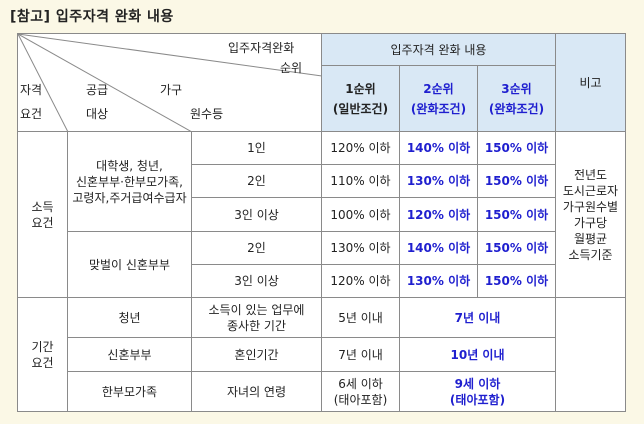 The width and height of the screenshot is (644, 424). I want to click on rank2-header: 2순위 (완화조건), so click(438, 98).